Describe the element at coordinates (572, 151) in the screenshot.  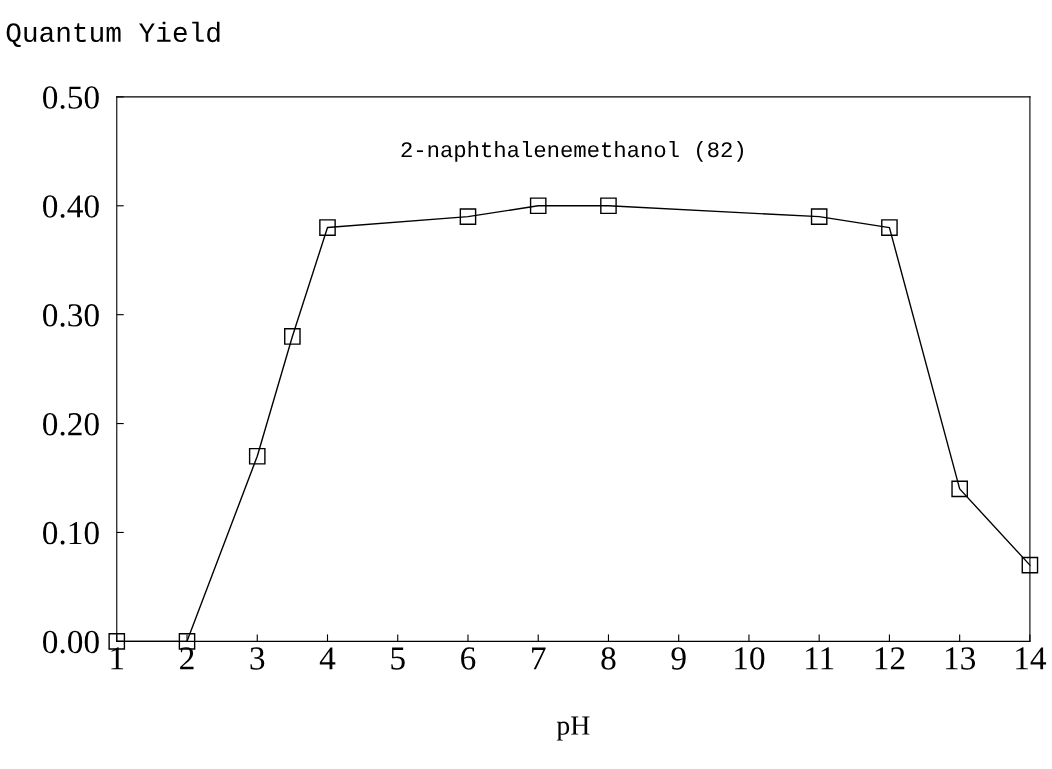
I see `annotation: 2-naphthalenemethanol (82)` at that location.